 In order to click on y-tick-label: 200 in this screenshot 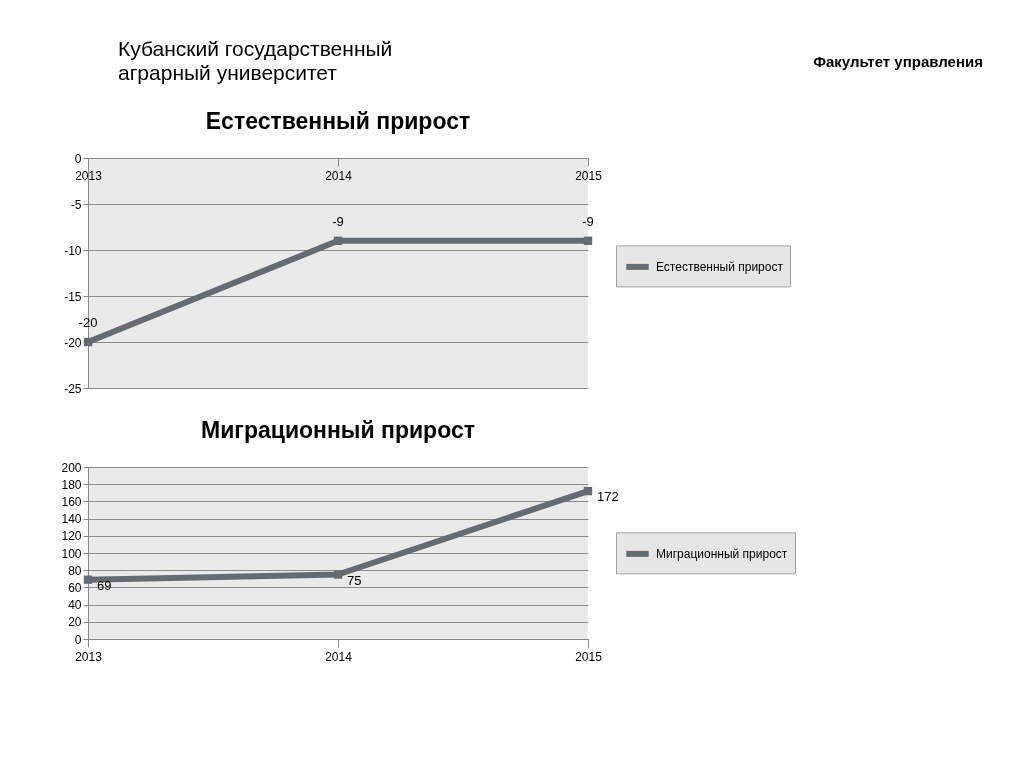, I will do `click(71, 467)`.